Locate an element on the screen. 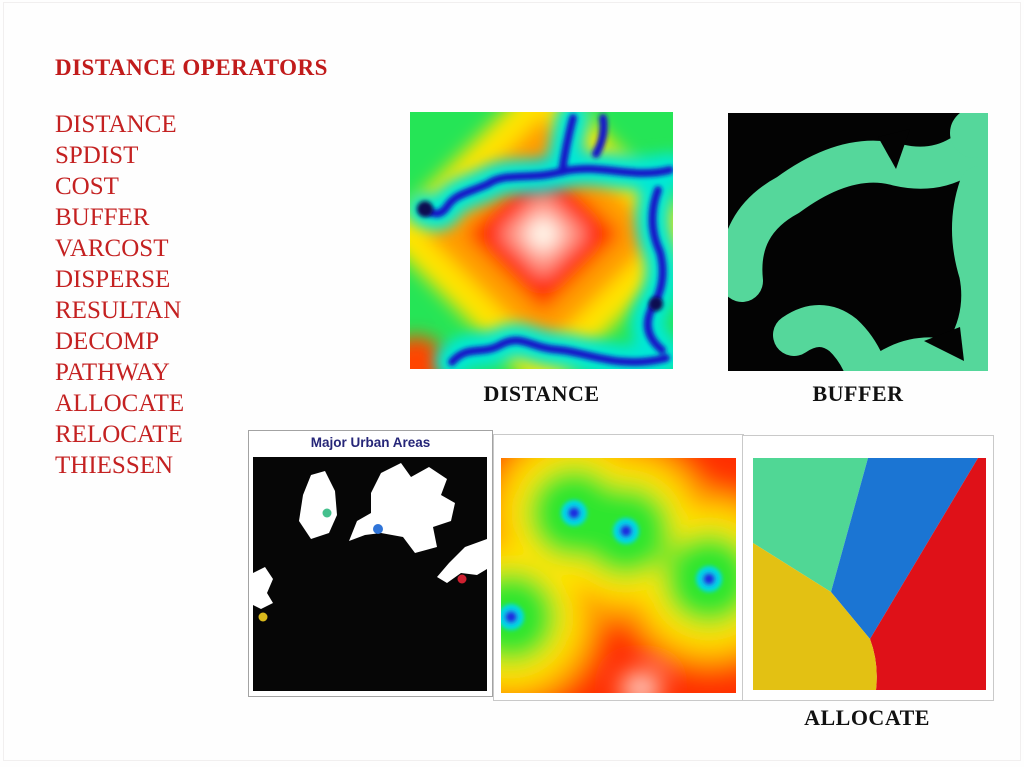 The height and width of the screenshot is (767, 1024). page-title: DISTANCE OPERATORS is located at coordinates (191, 67).